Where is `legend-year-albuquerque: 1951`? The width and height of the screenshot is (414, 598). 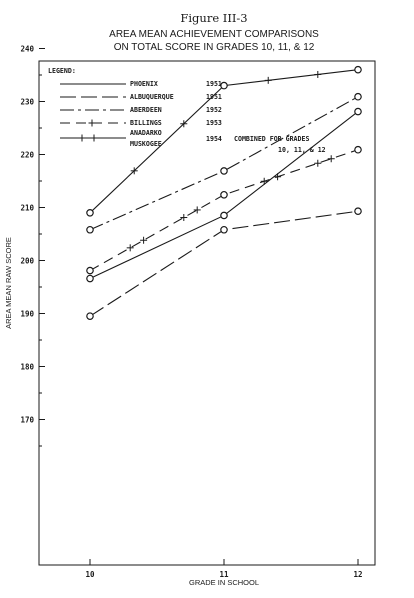
legend-year-albuquerque: 1951 is located at coordinates (214, 97).